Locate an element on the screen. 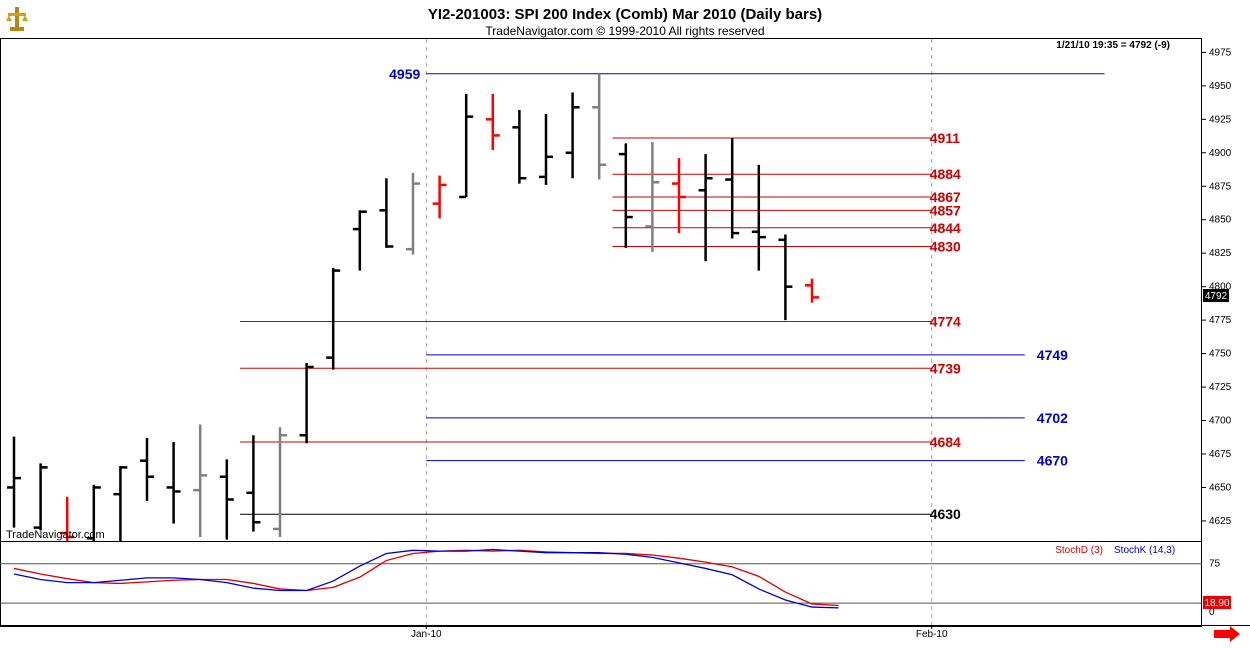 The height and width of the screenshot is (648, 1250). stoch-value-tag: 18.90 is located at coordinates (1217, 602).